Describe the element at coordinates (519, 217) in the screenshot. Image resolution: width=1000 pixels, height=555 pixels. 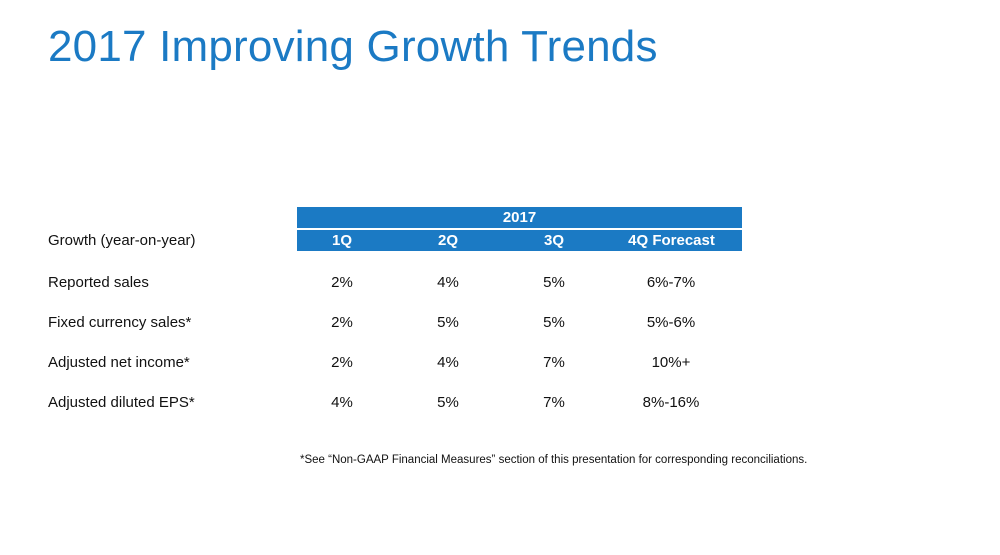
I see `year-header: 2017` at that location.